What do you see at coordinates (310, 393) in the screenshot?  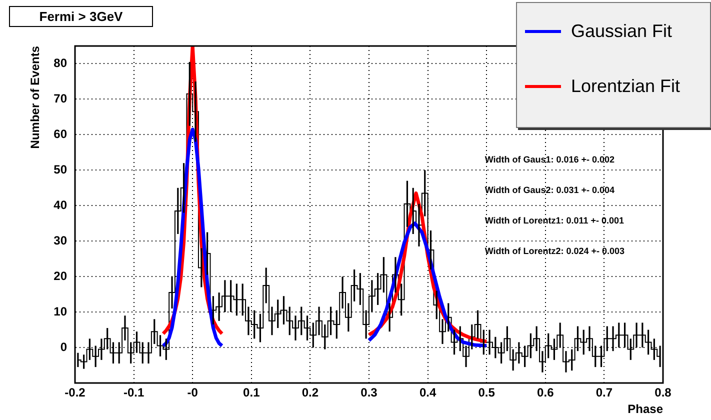 I see `x-tick-label: 0.2` at bounding box center [310, 393].